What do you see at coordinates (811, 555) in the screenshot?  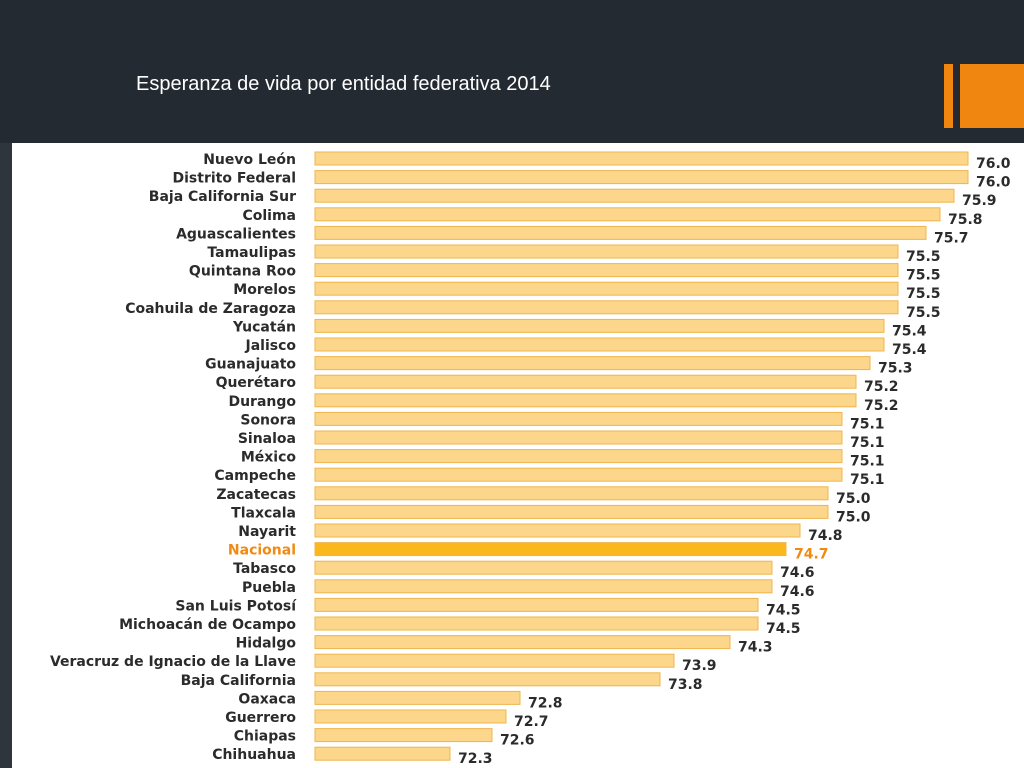 I see `value-label: 74.7` at bounding box center [811, 555].